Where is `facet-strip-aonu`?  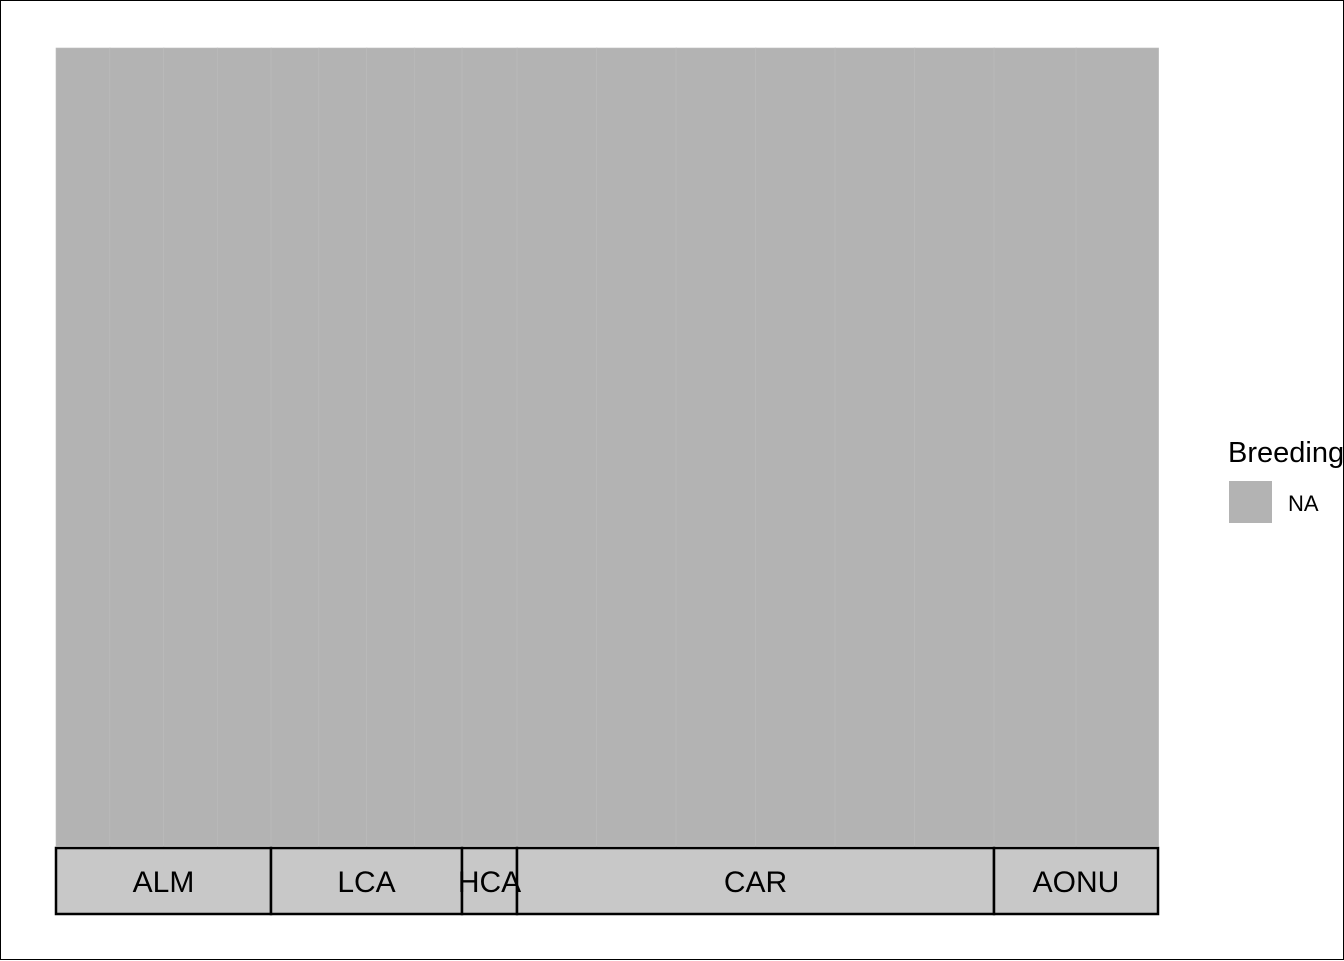
facet-strip-aonu is located at coordinates (1076, 881).